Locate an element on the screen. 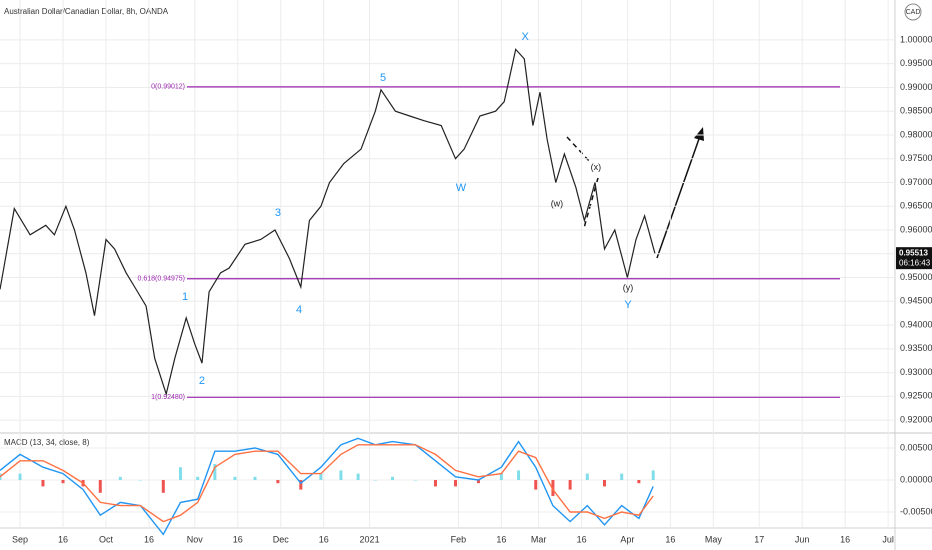 Image resolution: width=932 pixels, height=550 pixels. y-tick-label: 0.93000 is located at coordinates (916, 372).